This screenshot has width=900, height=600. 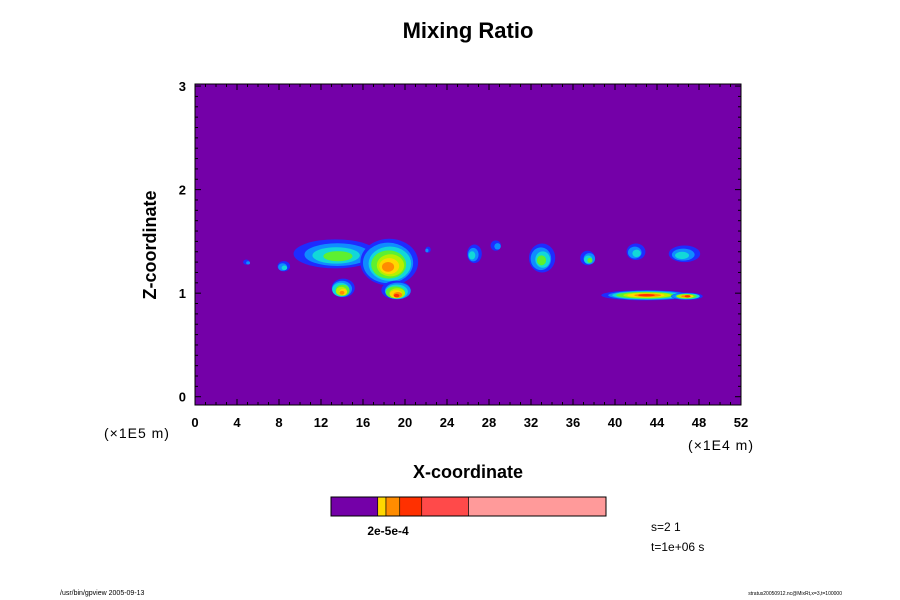 I want to click on x-tick-label: 48, so click(x=699, y=422).